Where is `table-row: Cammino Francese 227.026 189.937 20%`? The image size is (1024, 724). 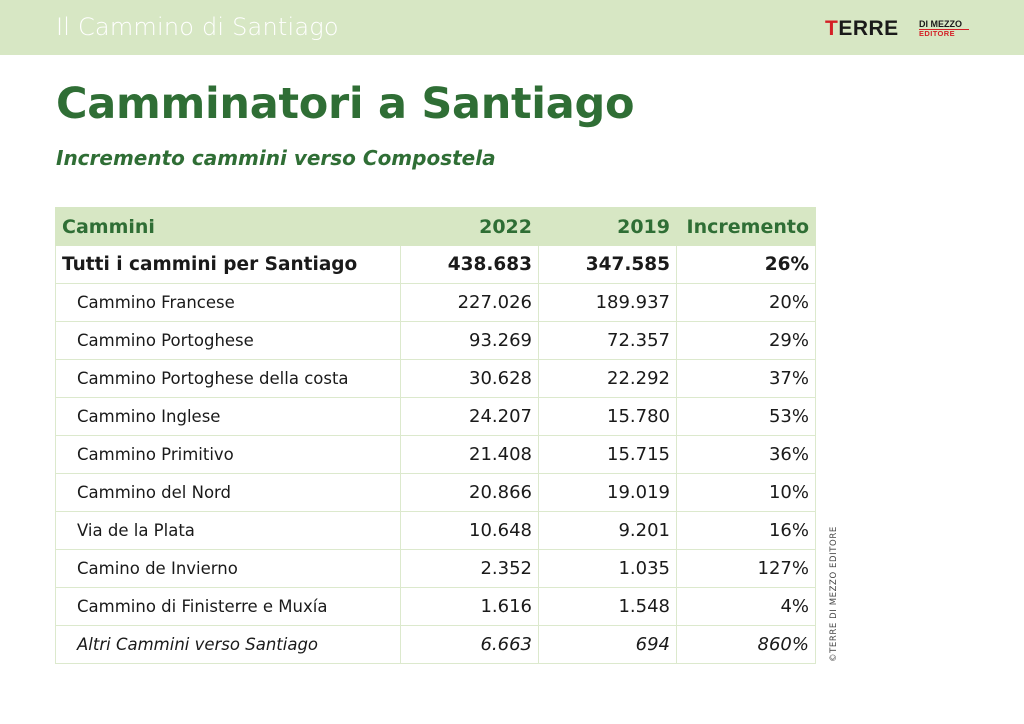
table-row: Cammino Francese 227.026 189.937 20% is located at coordinates (435, 302).